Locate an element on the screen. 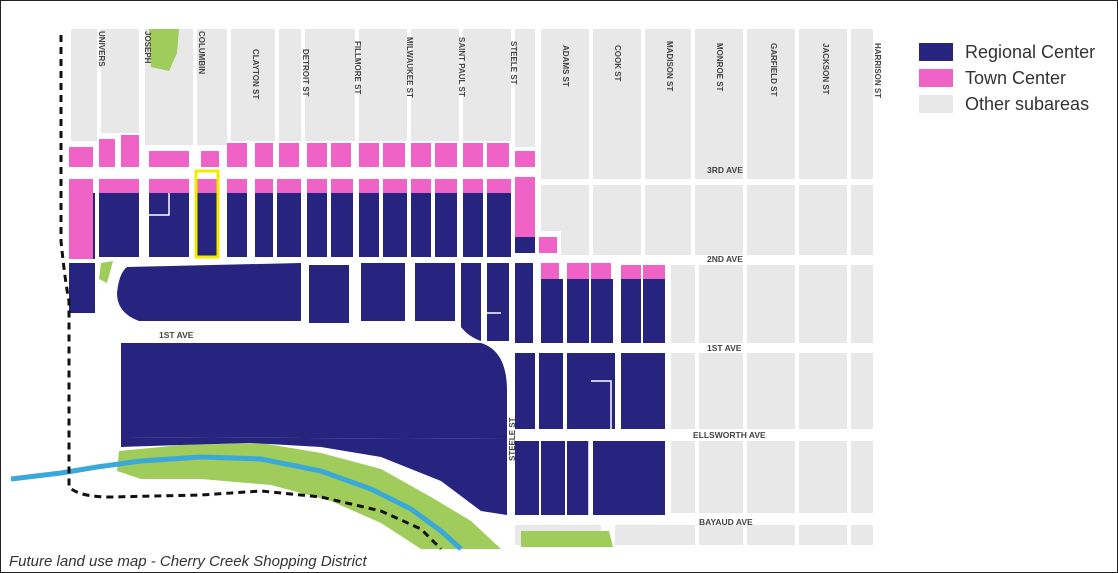  block-fillmore-west is located at coordinates (209, 292).